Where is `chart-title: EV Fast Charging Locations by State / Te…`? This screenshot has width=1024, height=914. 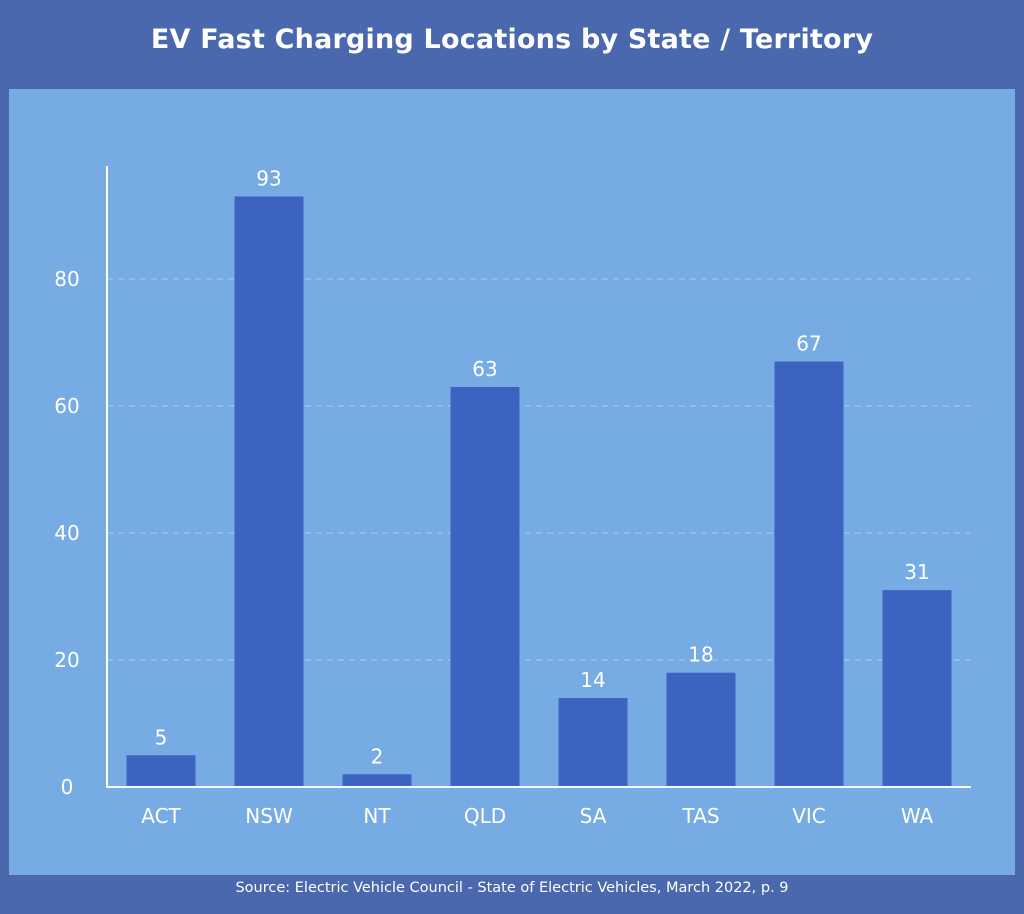
chart-title: EV Fast Charging Locations by State / Te… is located at coordinates (512, 39).